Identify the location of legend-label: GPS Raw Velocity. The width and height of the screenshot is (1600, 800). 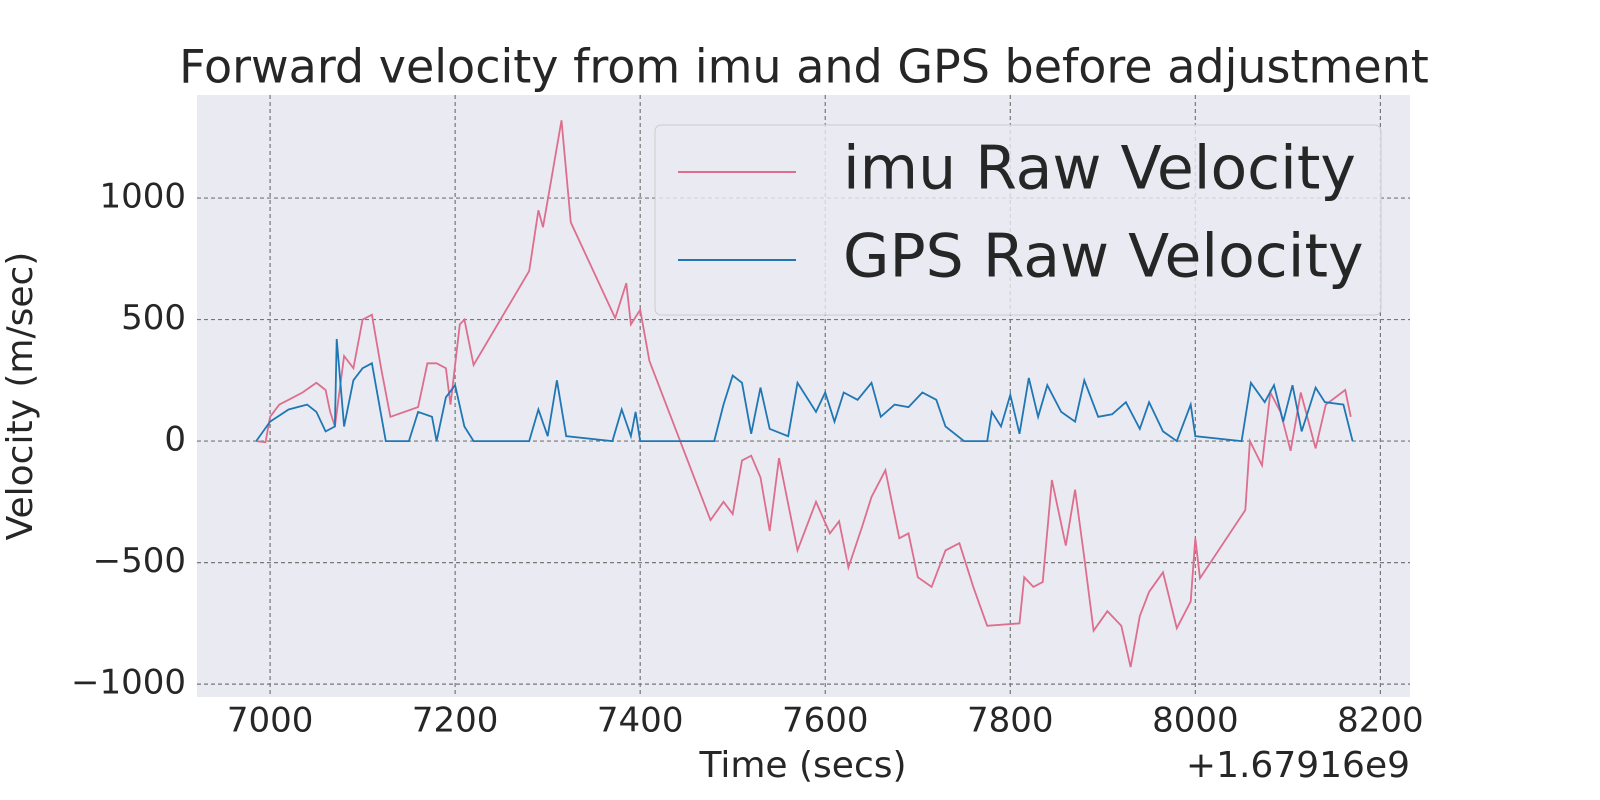
(1103, 257).